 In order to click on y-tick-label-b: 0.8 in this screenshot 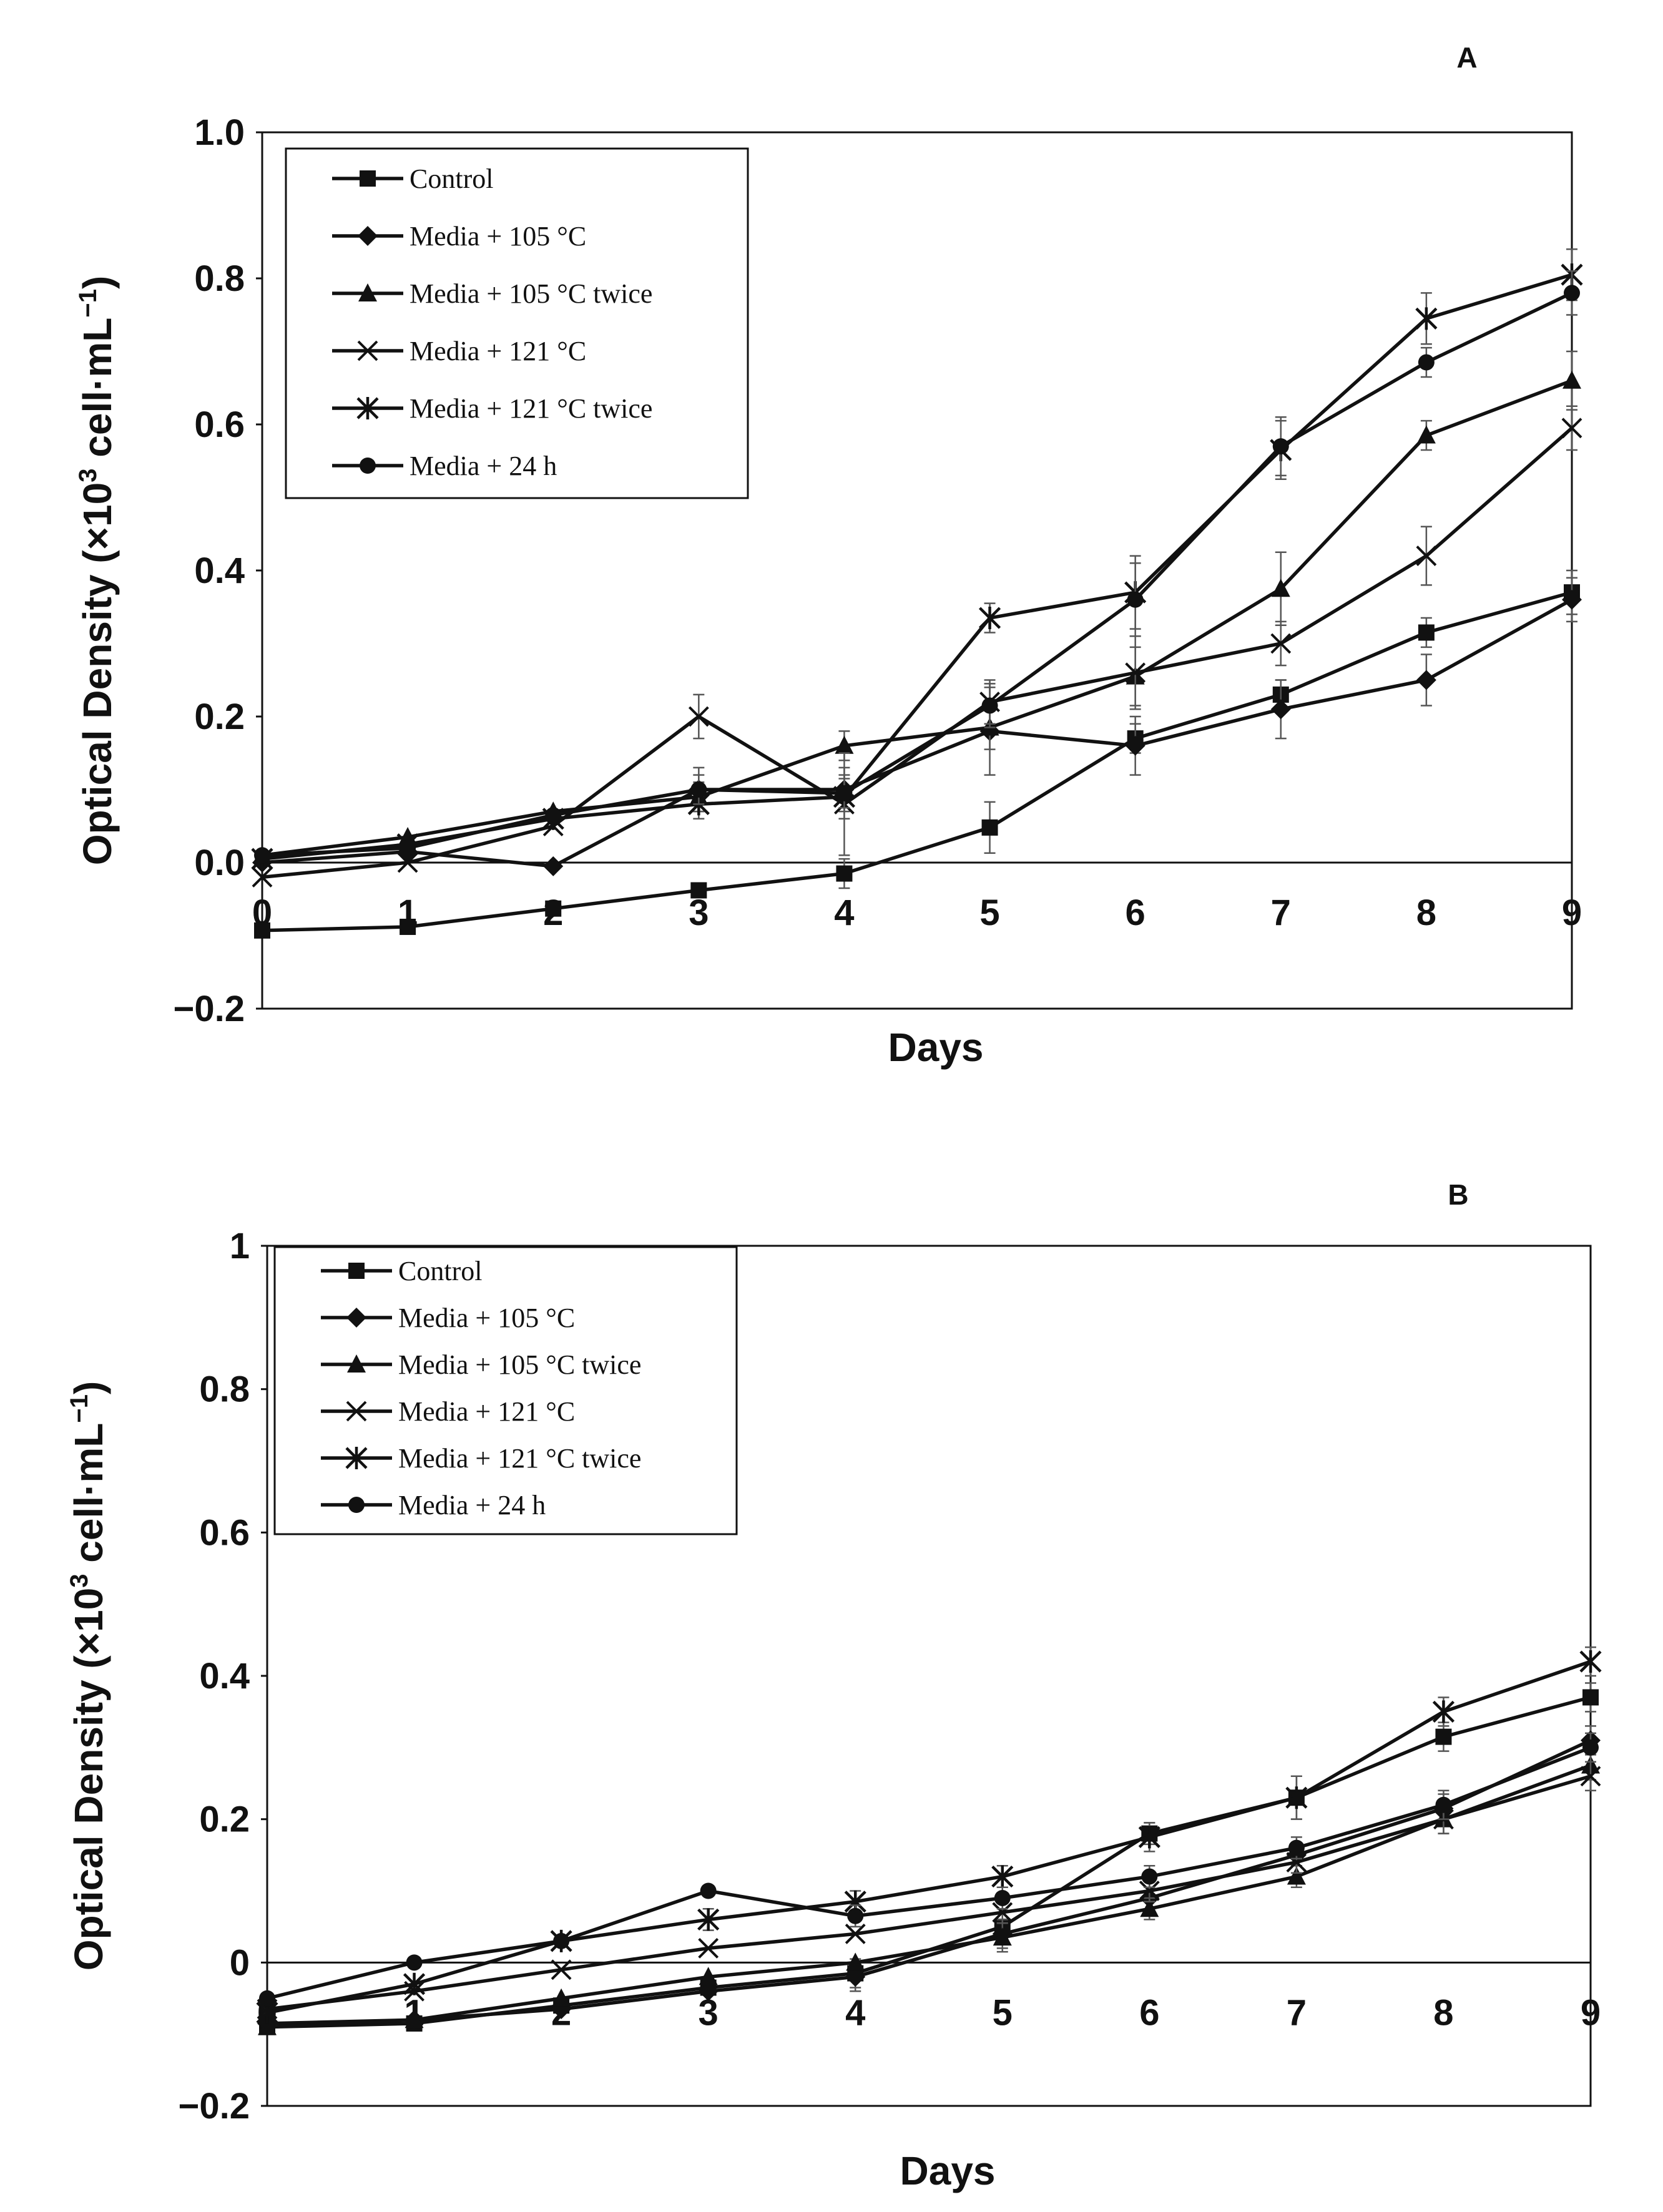, I will do `click(225, 1390)`.